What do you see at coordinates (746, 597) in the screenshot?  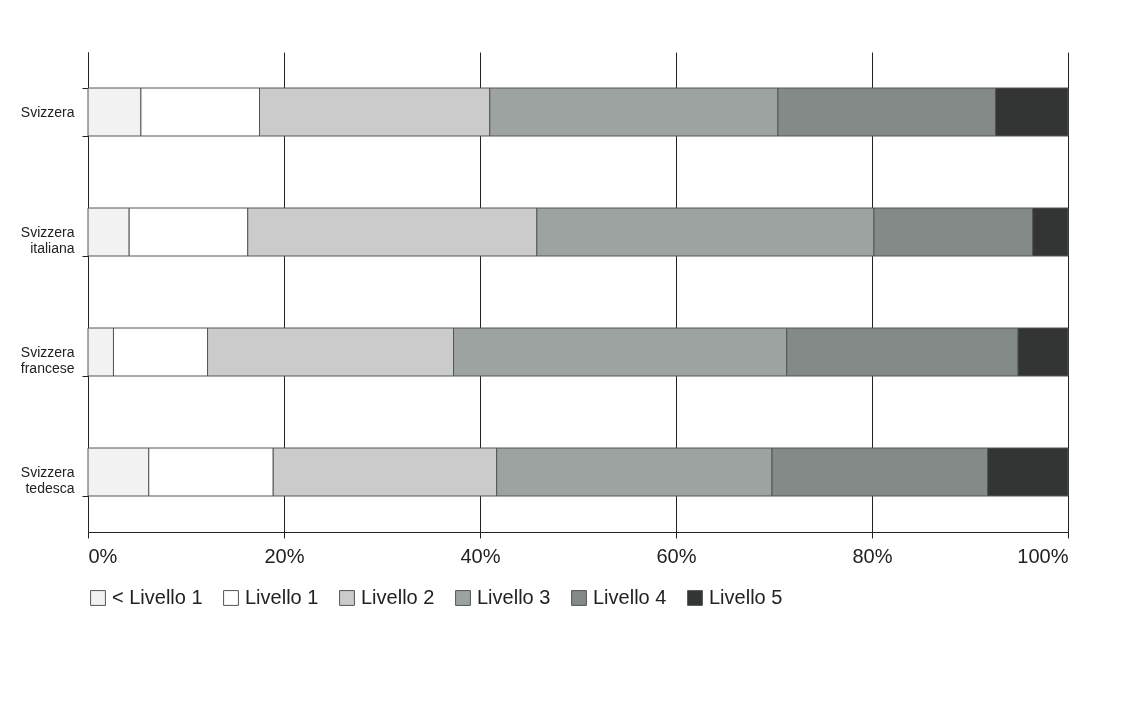 I see `legend-label: Livello 5` at bounding box center [746, 597].